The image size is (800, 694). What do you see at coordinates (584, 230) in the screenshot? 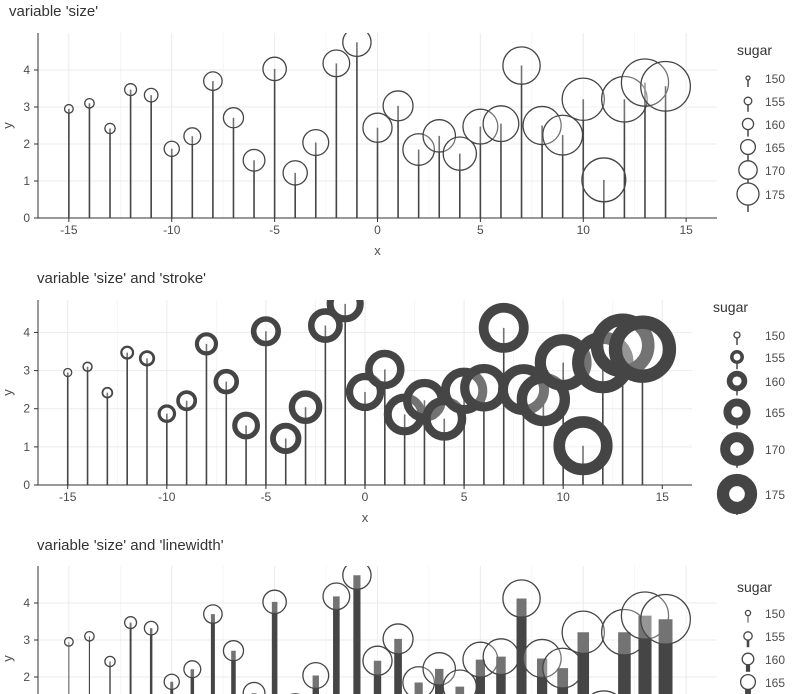
I see `x-tick-label: 10` at bounding box center [584, 230].